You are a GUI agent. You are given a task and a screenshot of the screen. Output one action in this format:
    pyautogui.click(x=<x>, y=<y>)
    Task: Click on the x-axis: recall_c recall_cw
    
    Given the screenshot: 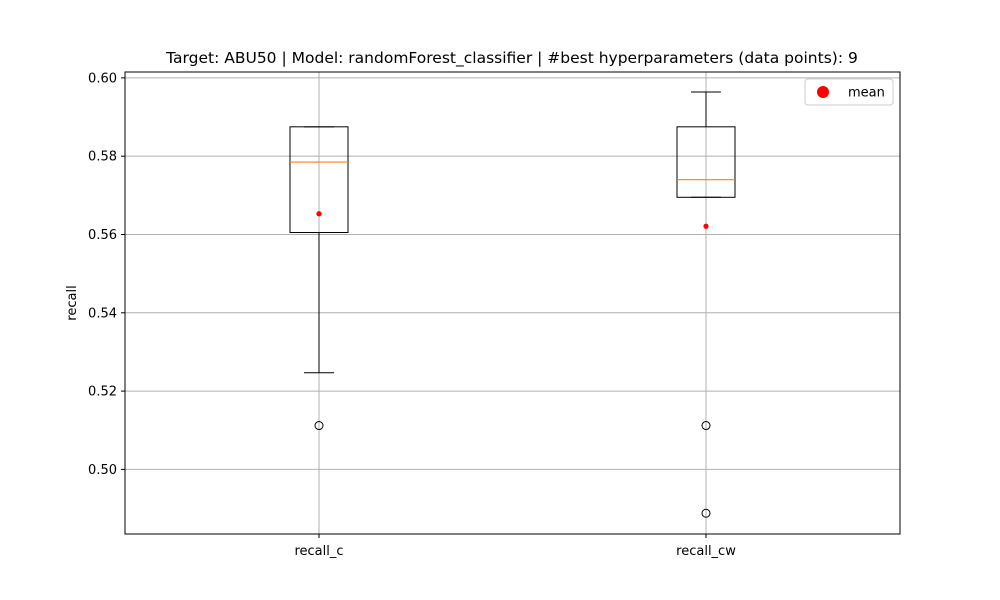 What is the action you would take?
    pyautogui.click(x=515, y=546)
    